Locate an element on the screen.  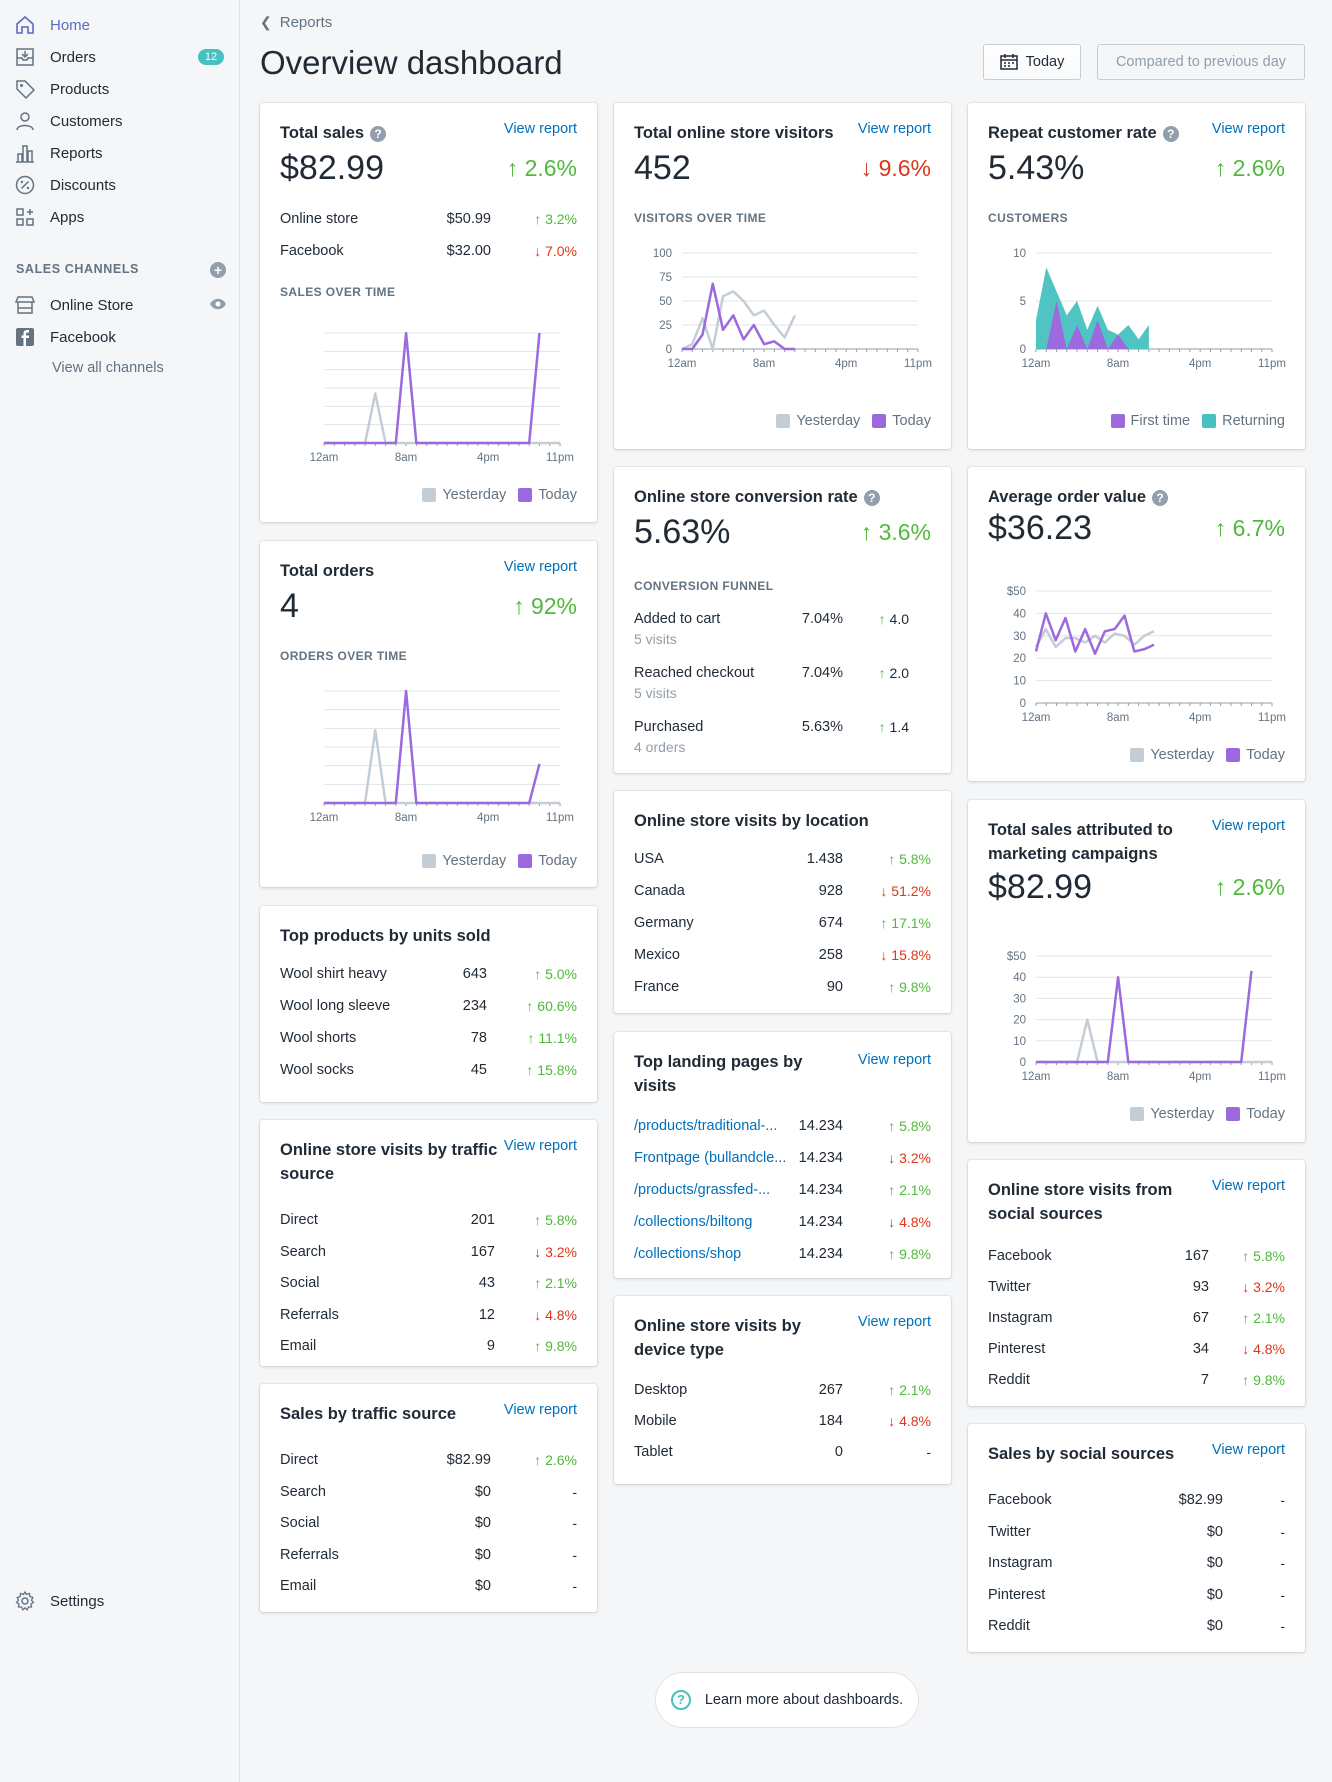
compare-button: Compared to previous day is located at coordinates (1201, 62).